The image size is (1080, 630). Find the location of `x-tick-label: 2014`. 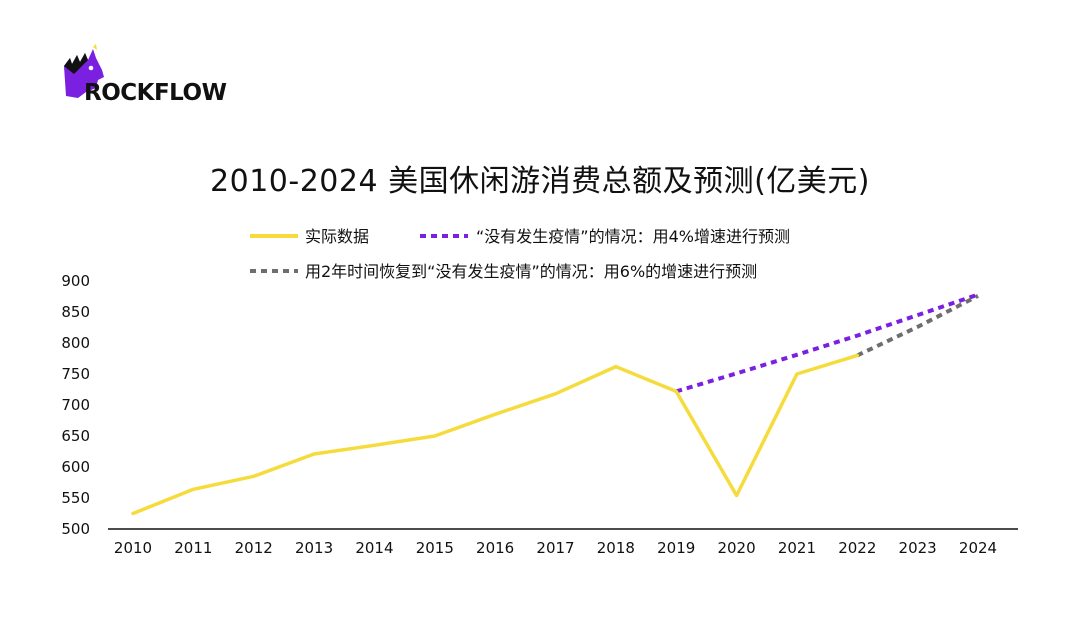

x-tick-label: 2014 is located at coordinates (374, 548).